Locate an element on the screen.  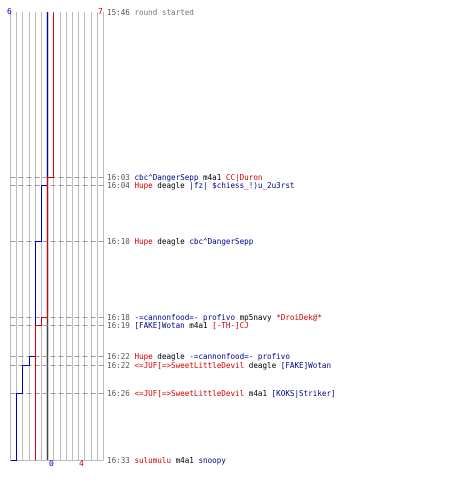
t-alive-line is located at coordinates (44, 236).